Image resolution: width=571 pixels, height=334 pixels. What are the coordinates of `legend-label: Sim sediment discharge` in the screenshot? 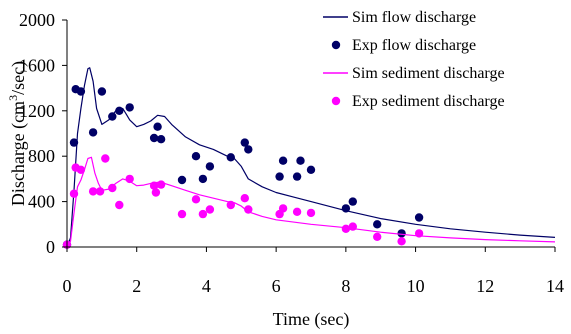 It's located at (428, 73).